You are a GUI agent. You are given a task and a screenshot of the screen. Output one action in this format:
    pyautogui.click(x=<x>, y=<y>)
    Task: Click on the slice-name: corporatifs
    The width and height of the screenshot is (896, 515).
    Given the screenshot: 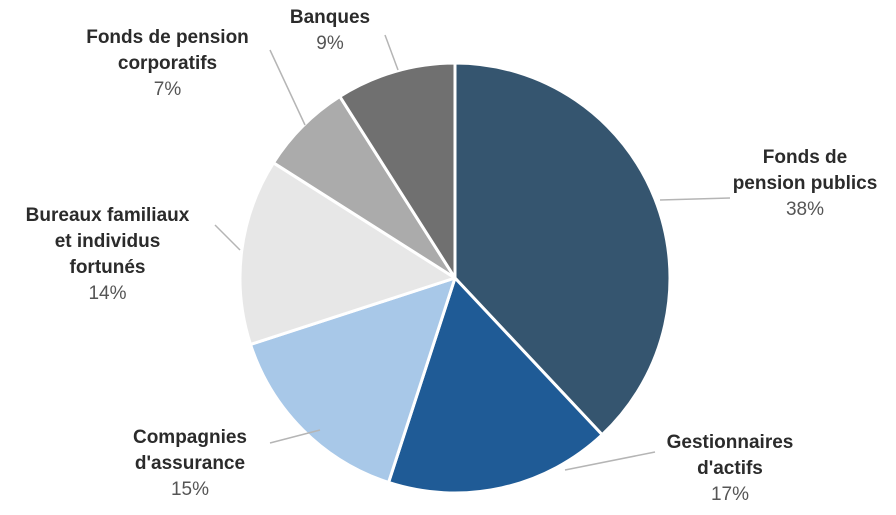 What is the action you would take?
    pyautogui.click(x=167, y=63)
    